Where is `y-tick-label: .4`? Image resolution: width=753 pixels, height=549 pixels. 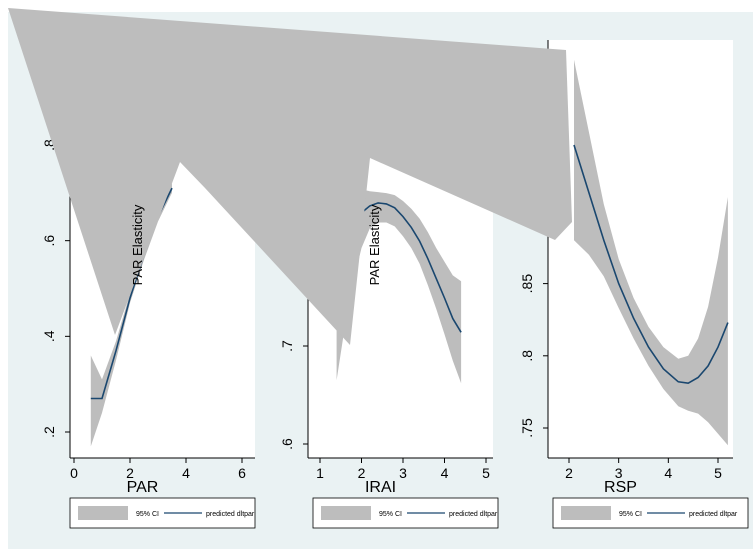 y-tick-label: .4 is located at coordinates (49, 336).